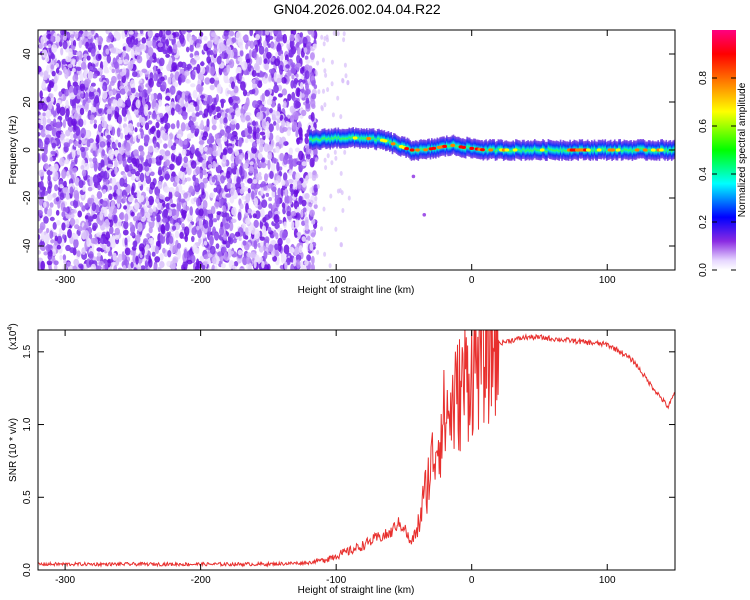 This screenshot has height=600, width=750. Describe the element at coordinates (492, 172) in the screenshot. I see `spectral-ridge` at that location.